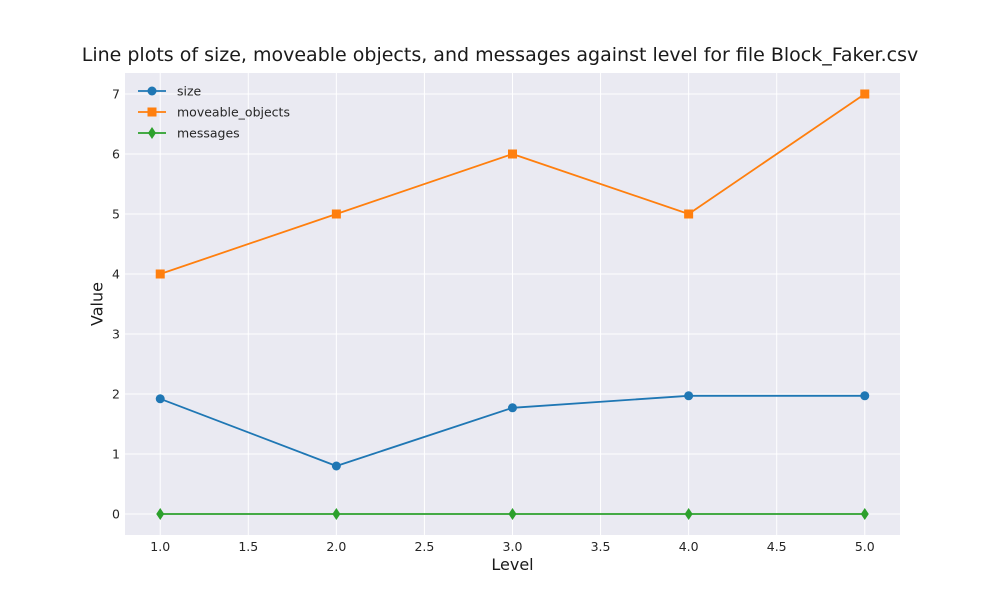 This screenshot has height=600, width=1000. What do you see at coordinates (512, 564) in the screenshot?
I see `x-axis-label: Level` at bounding box center [512, 564].